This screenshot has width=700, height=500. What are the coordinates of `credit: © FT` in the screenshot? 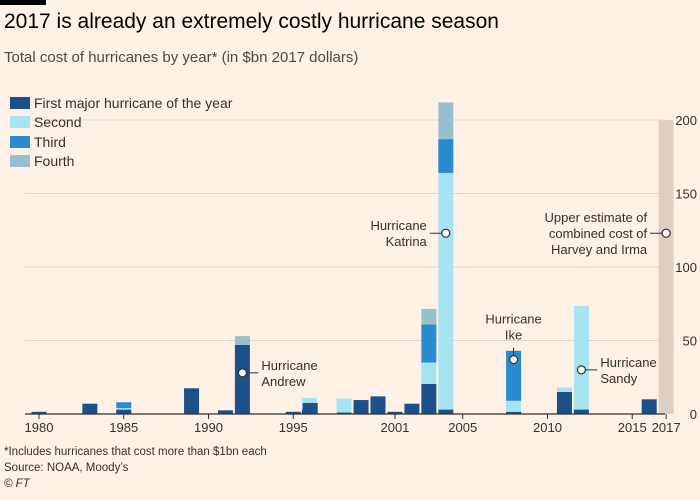 It's located at (17, 484).